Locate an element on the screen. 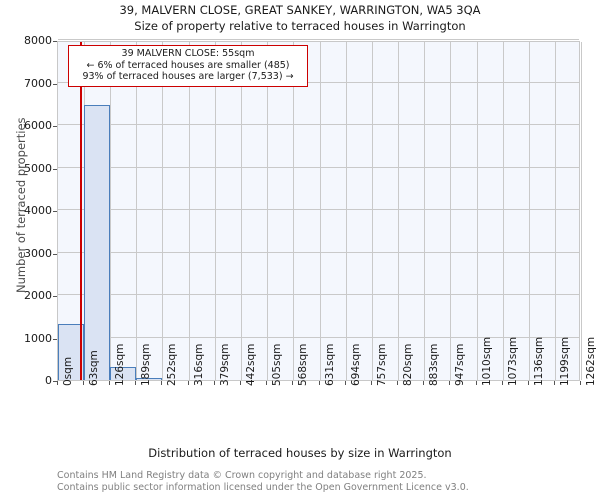  x-axis-tick: 189sqm is located at coordinates (146, 364).